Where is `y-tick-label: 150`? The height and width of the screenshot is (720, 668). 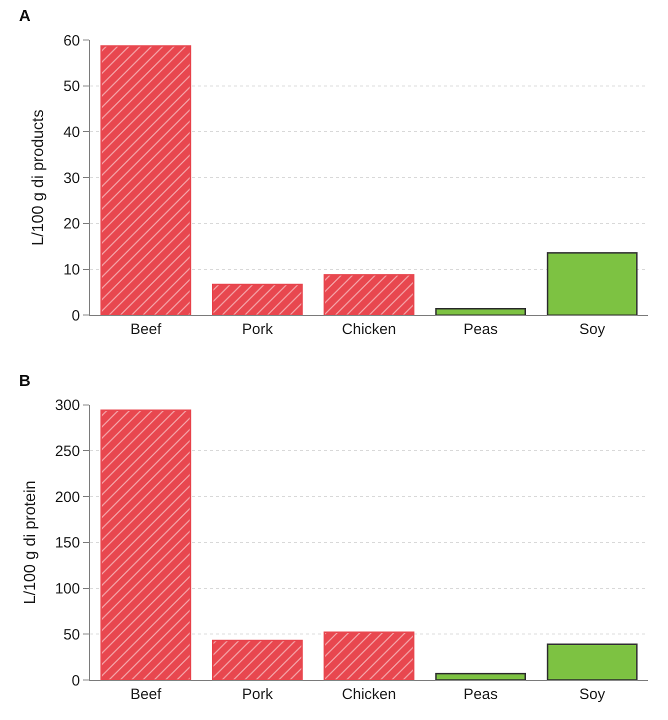 y-tick-label: 150 is located at coordinates (67, 543).